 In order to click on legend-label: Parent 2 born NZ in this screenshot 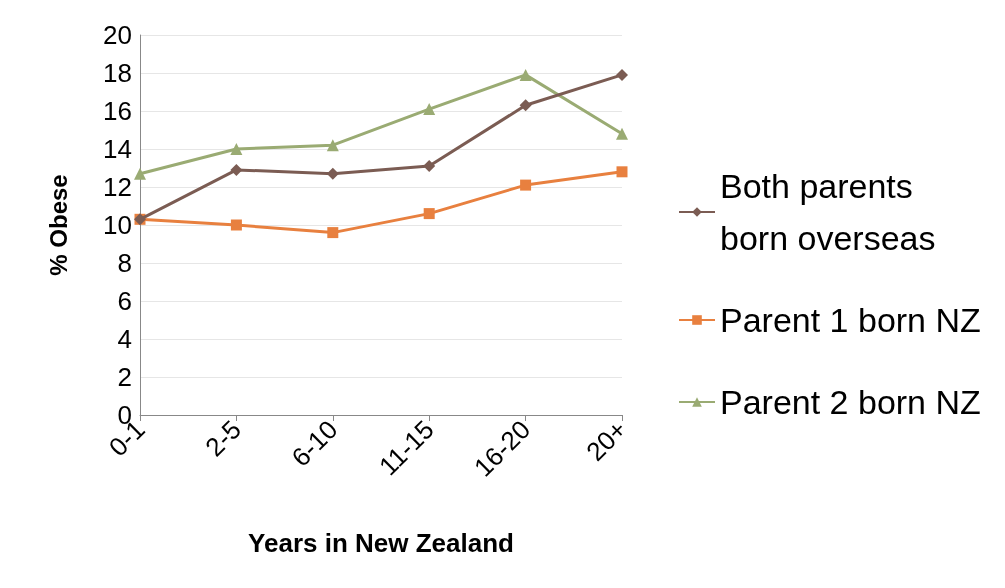, I will do `click(850, 402)`.